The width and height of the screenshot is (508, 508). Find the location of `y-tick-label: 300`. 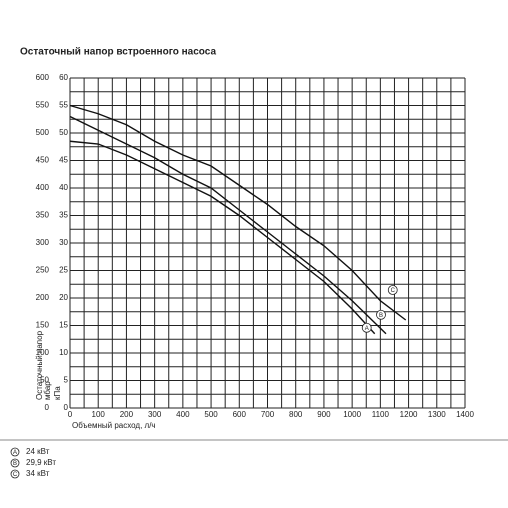

y-tick-label: 300 is located at coordinates (43, 242).